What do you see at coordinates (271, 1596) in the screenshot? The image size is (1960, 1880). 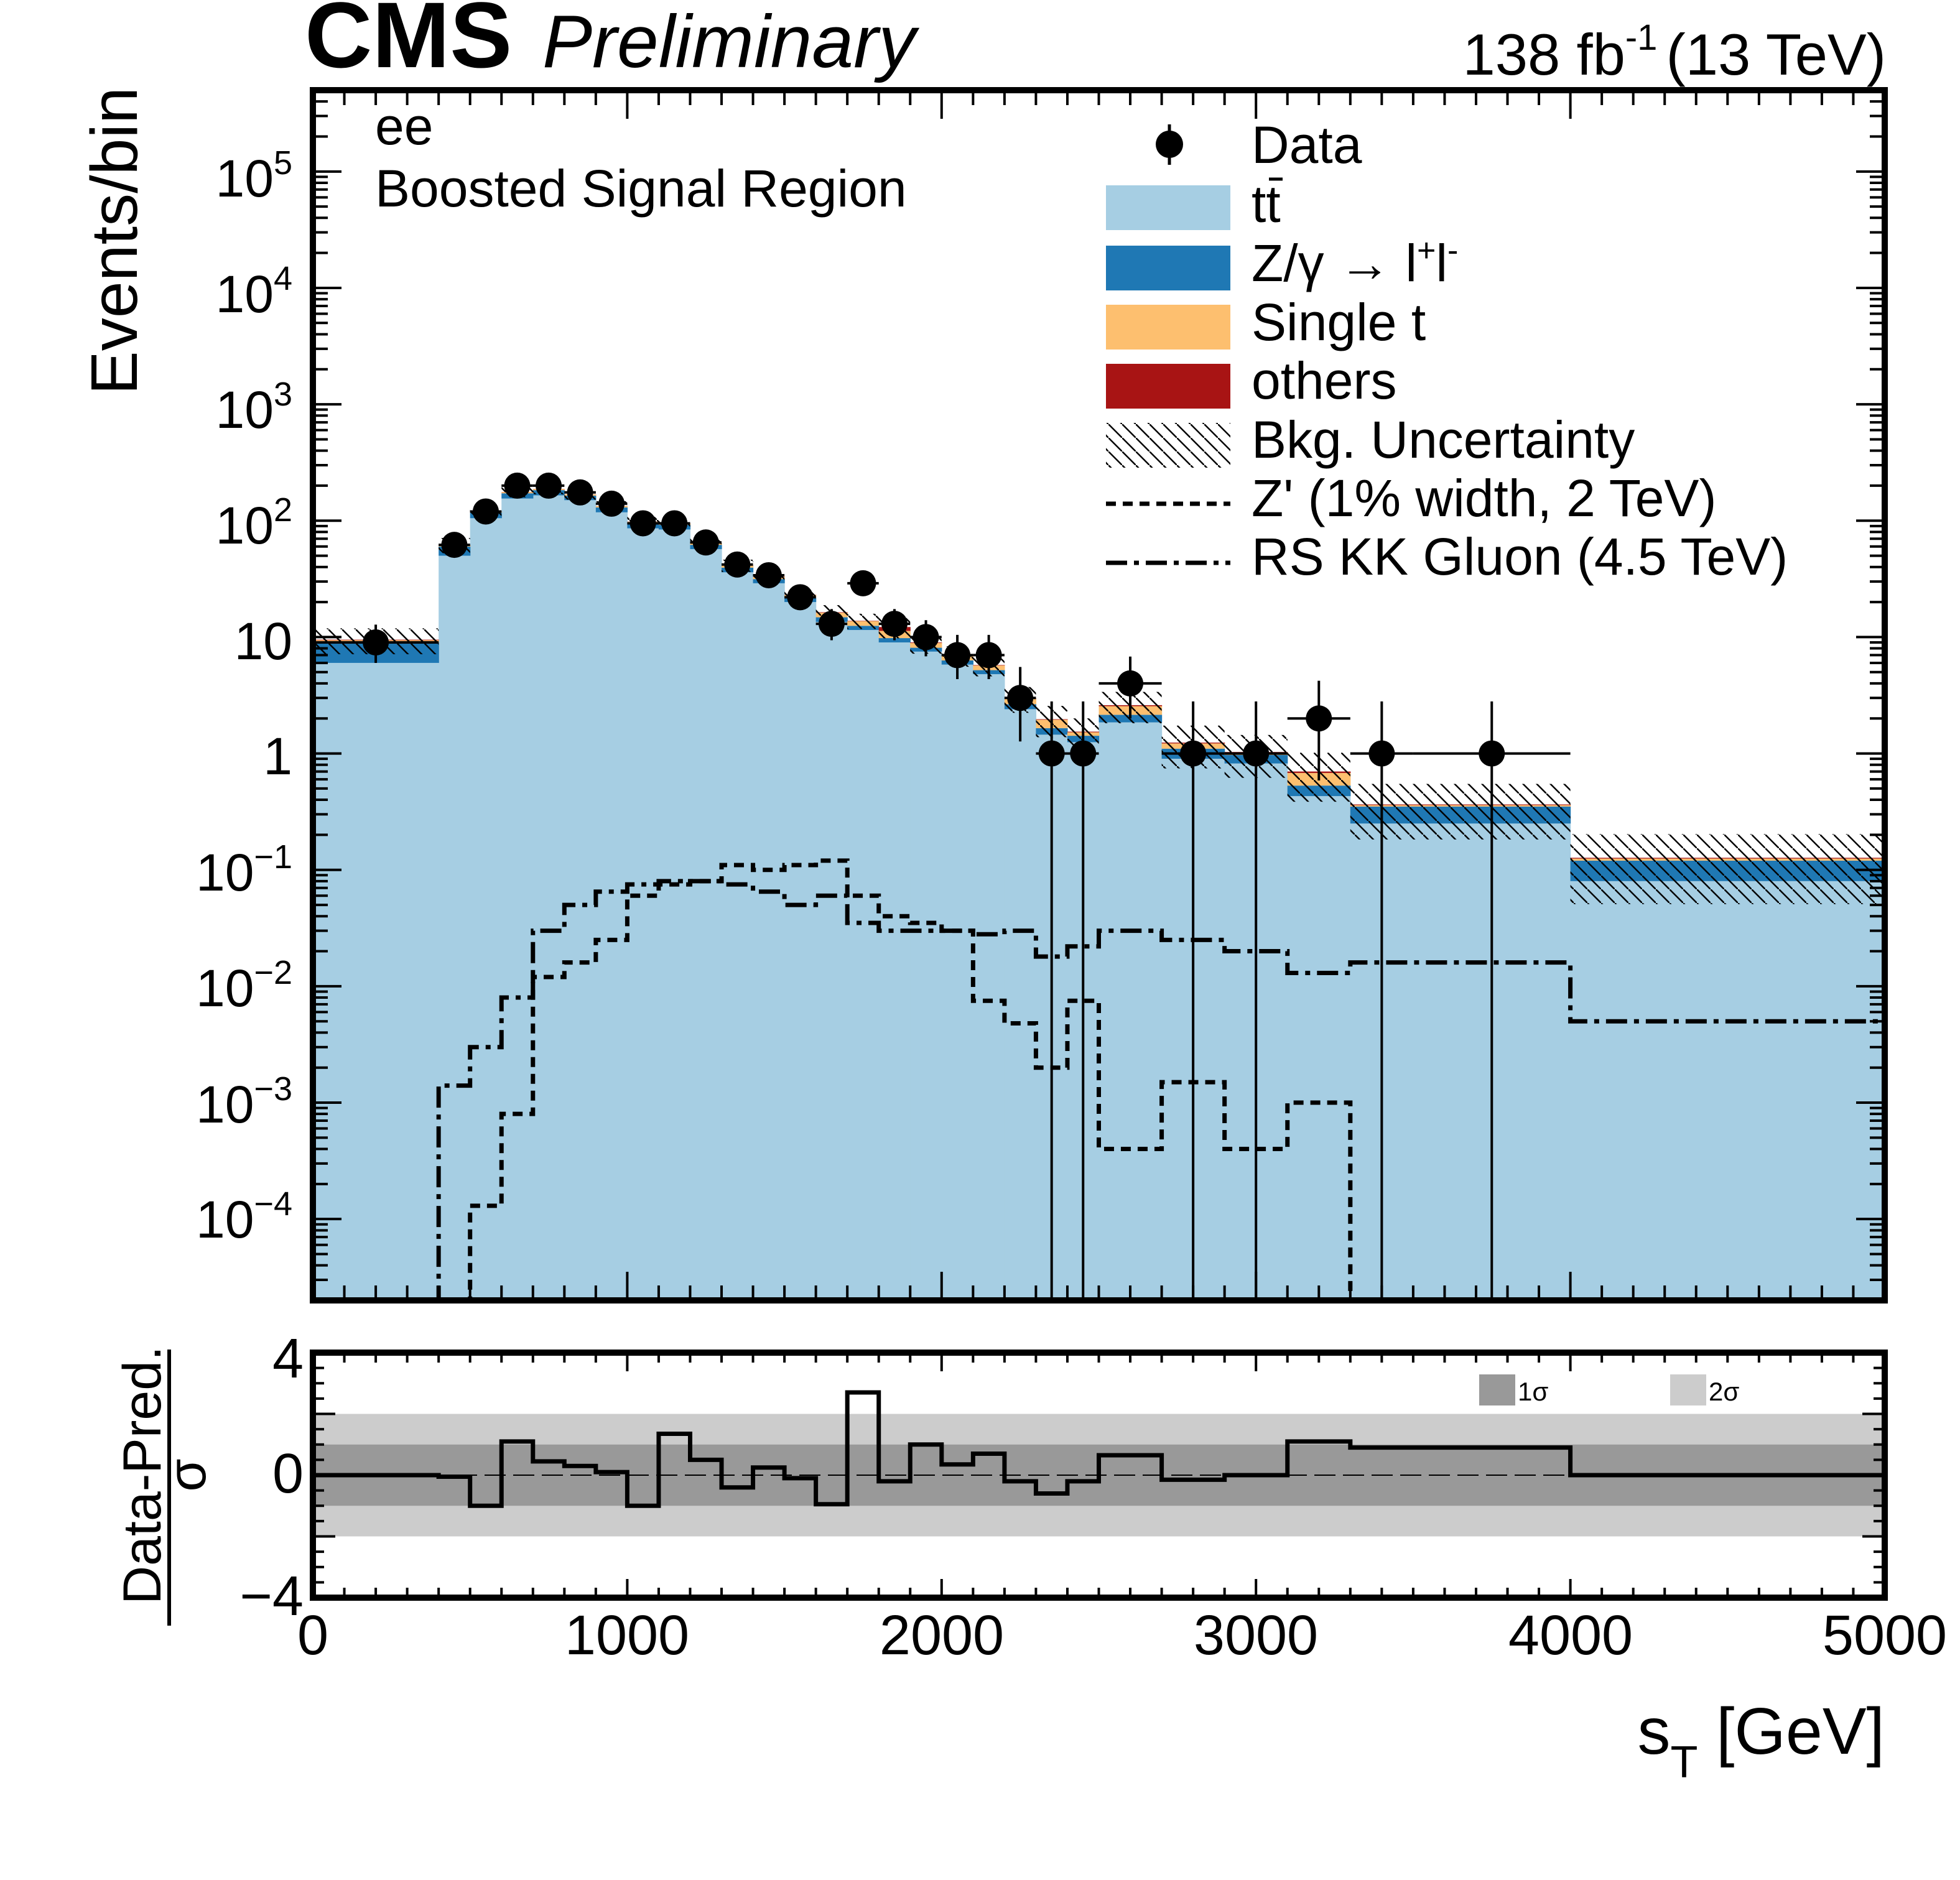 I see `ratio-ytick-minus4: −4` at bounding box center [271, 1596].